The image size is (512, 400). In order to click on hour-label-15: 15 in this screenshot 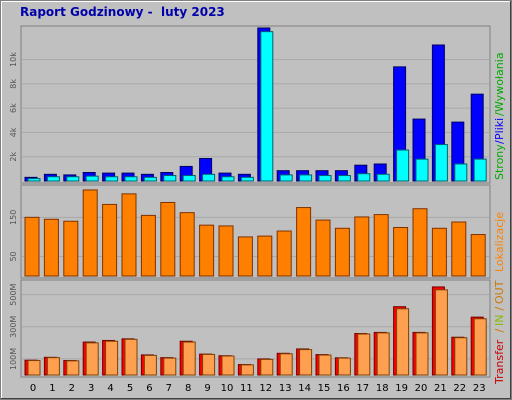, I will do `click(324, 388)`.